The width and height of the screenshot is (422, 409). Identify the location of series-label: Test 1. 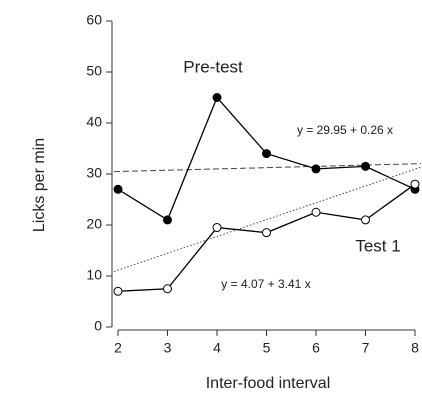
(377, 245).